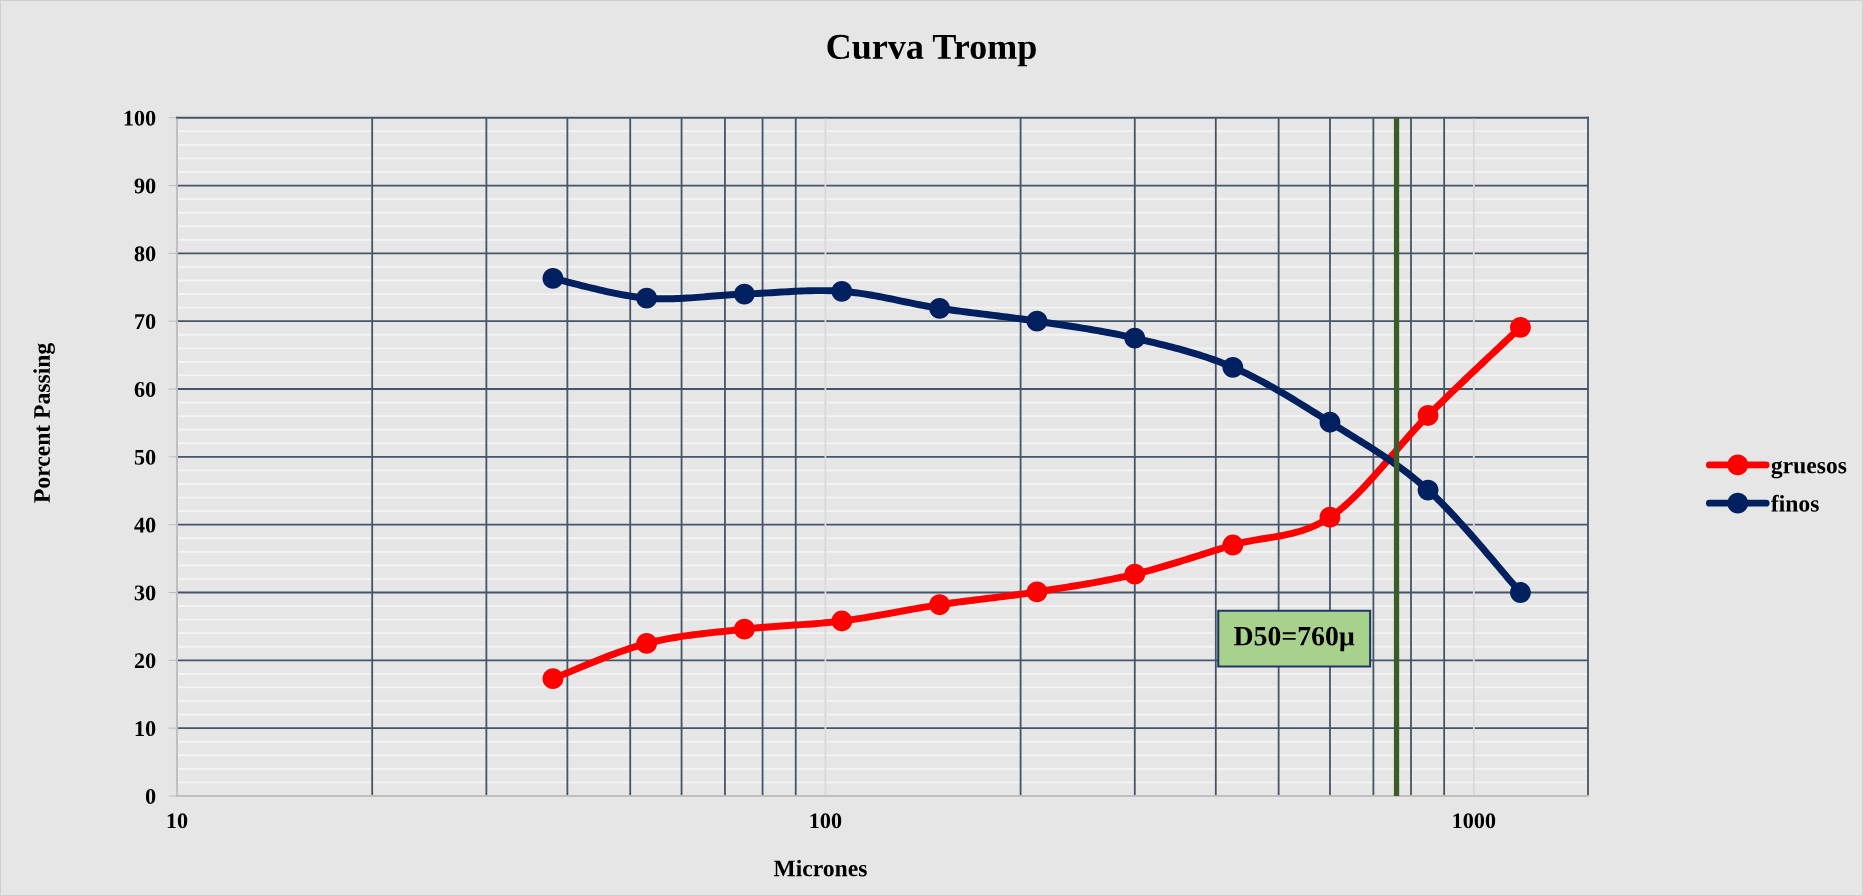 The width and height of the screenshot is (1863, 896). What do you see at coordinates (1294, 639) in the screenshot?
I see `ref-line-label: D50=760µ` at bounding box center [1294, 639].